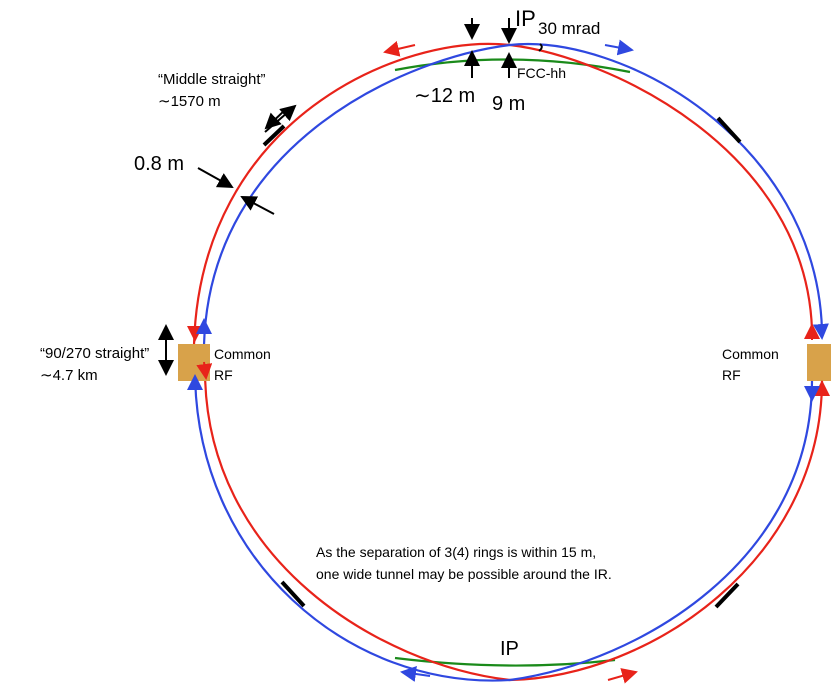 This screenshot has width=831, height=688. Describe the element at coordinates (212, 79) in the screenshot. I see `label: “Middle straight”` at that location.